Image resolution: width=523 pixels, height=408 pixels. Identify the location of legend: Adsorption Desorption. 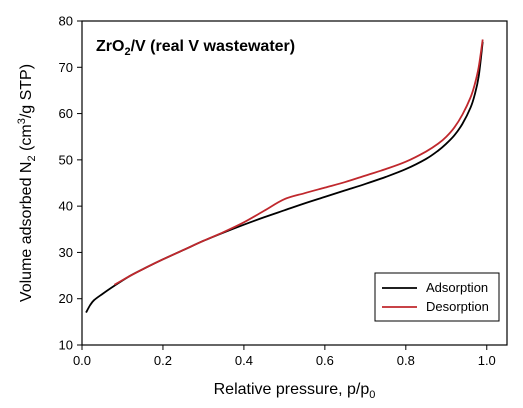
(437, 297).